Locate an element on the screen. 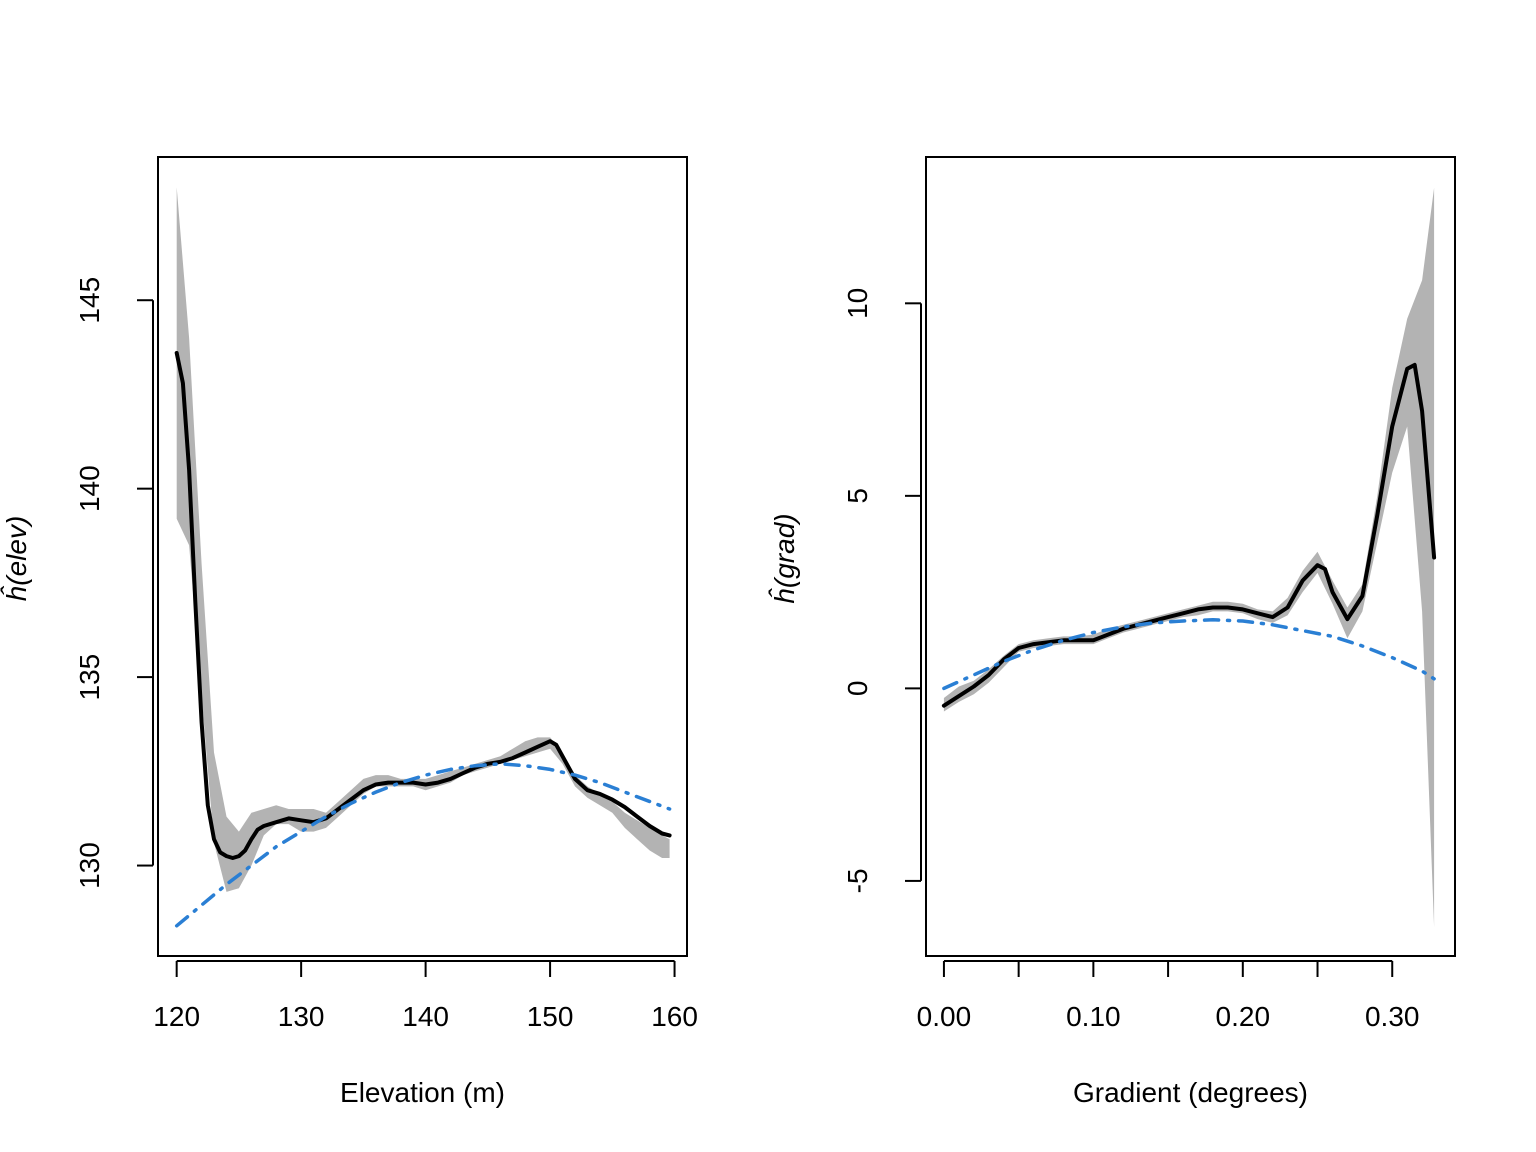 The image size is (1536, 1152). elevation-y-tick-label: 135 is located at coordinates (89, 677).